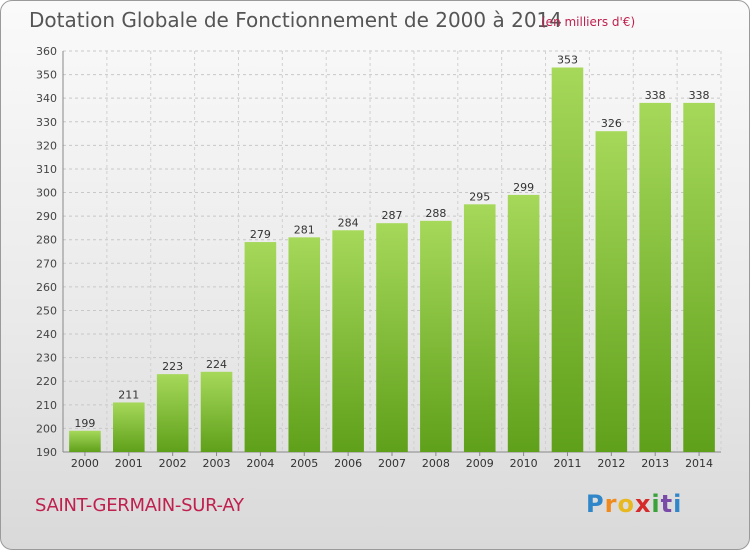 This screenshot has height=550, width=750. Describe the element at coordinates (46, 122) in the screenshot. I see `y-tick-label: 330` at that location.